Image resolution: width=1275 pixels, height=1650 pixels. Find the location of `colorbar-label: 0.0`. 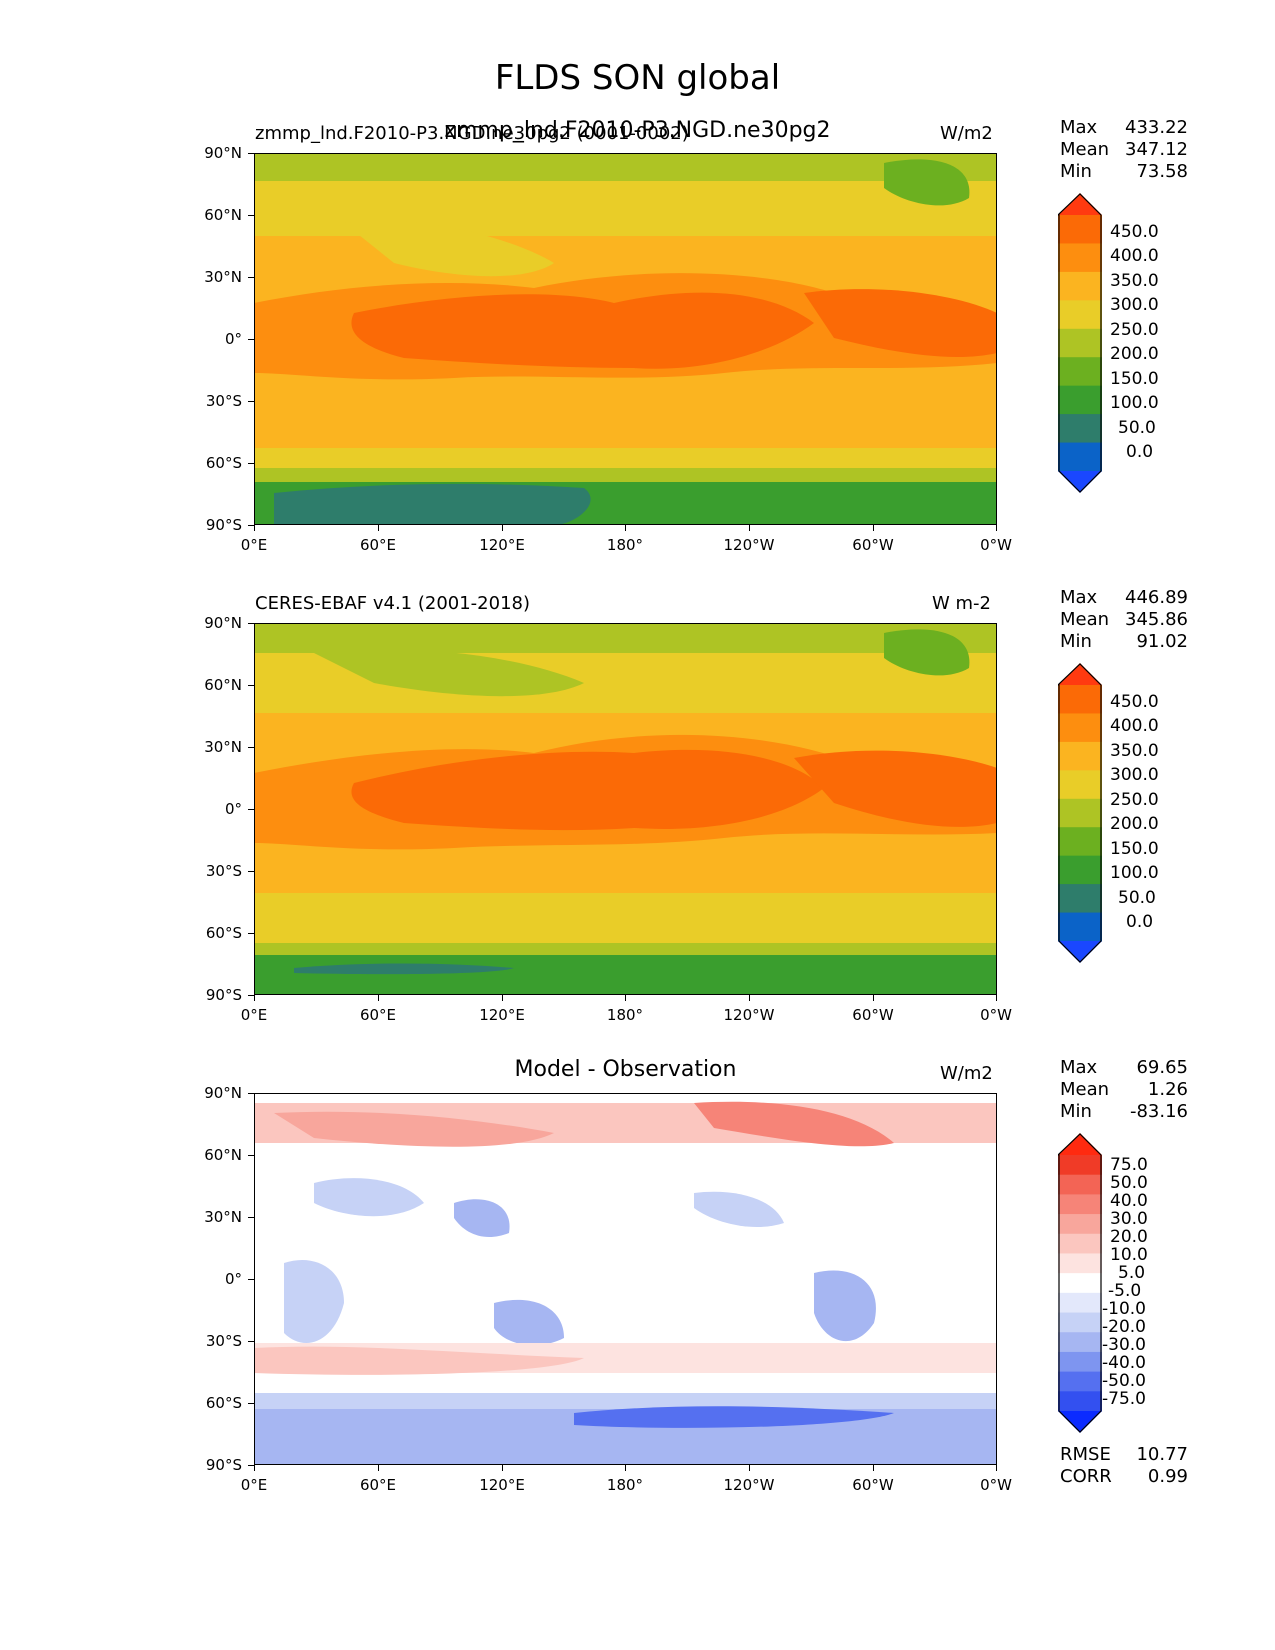

colorbar-label: 0.0 is located at coordinates (1140, 922).